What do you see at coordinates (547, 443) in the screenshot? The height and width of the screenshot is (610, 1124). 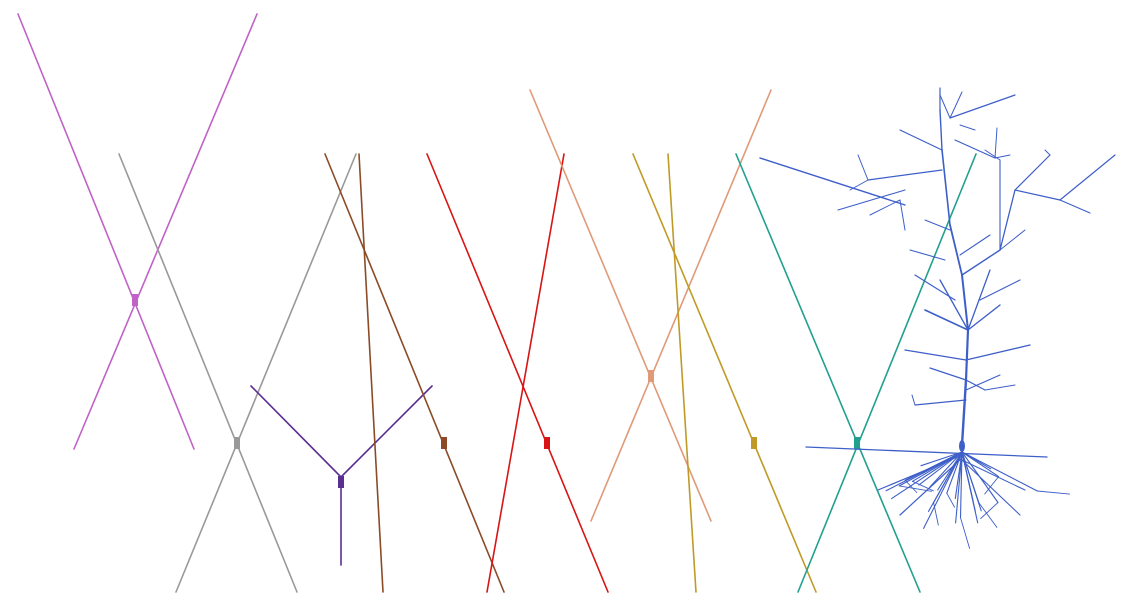 I see `neuron-5-soma` at bounding box center [547, 443].